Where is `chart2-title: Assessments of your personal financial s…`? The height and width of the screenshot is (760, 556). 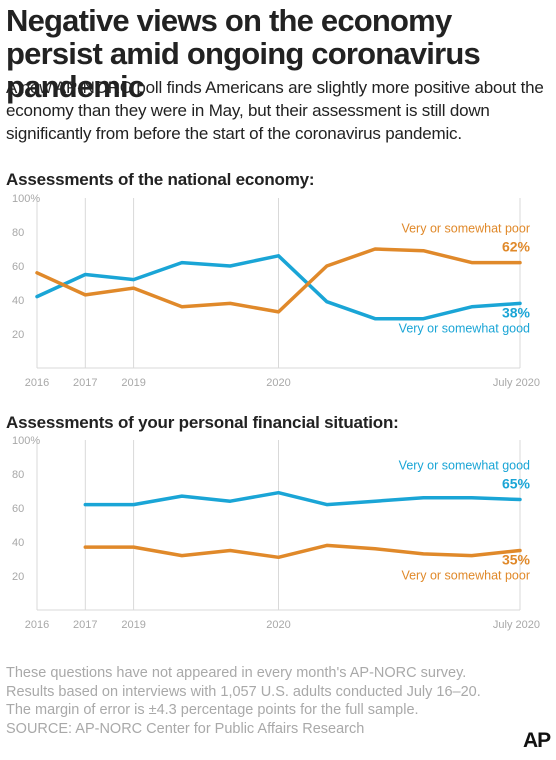 chart2-title: Assessments of your personal financial s… is located at coordinates (202, 422).